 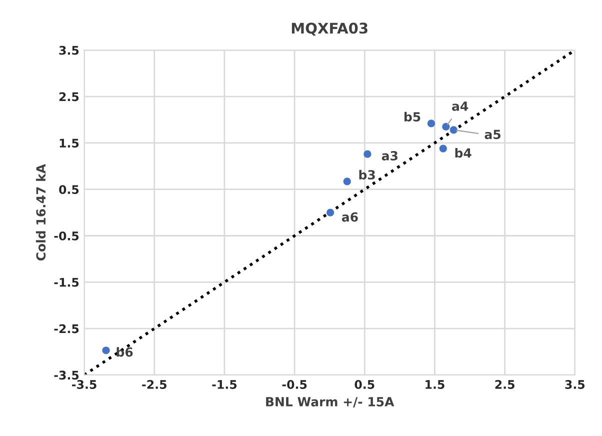 I want to click on annotation: a4, so click(x=460, y=106).